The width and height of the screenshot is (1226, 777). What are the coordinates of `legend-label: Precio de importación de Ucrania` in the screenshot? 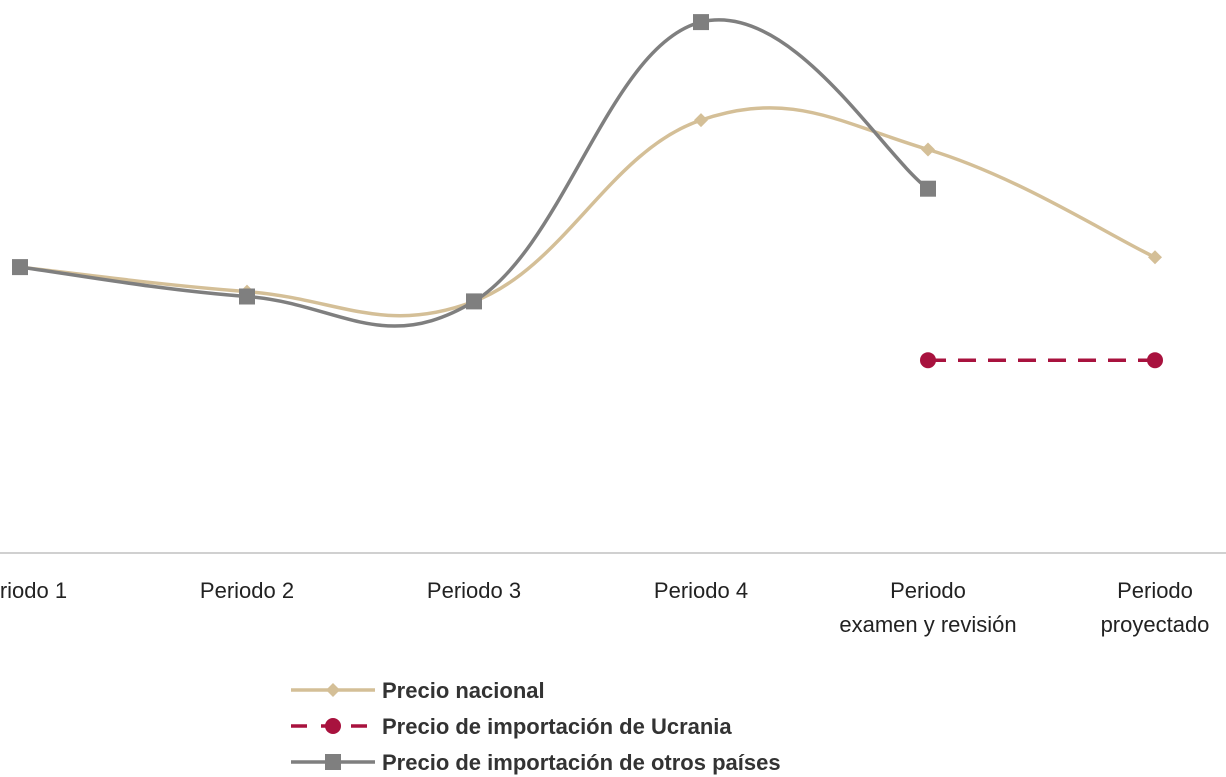 It's located at (557, 726).